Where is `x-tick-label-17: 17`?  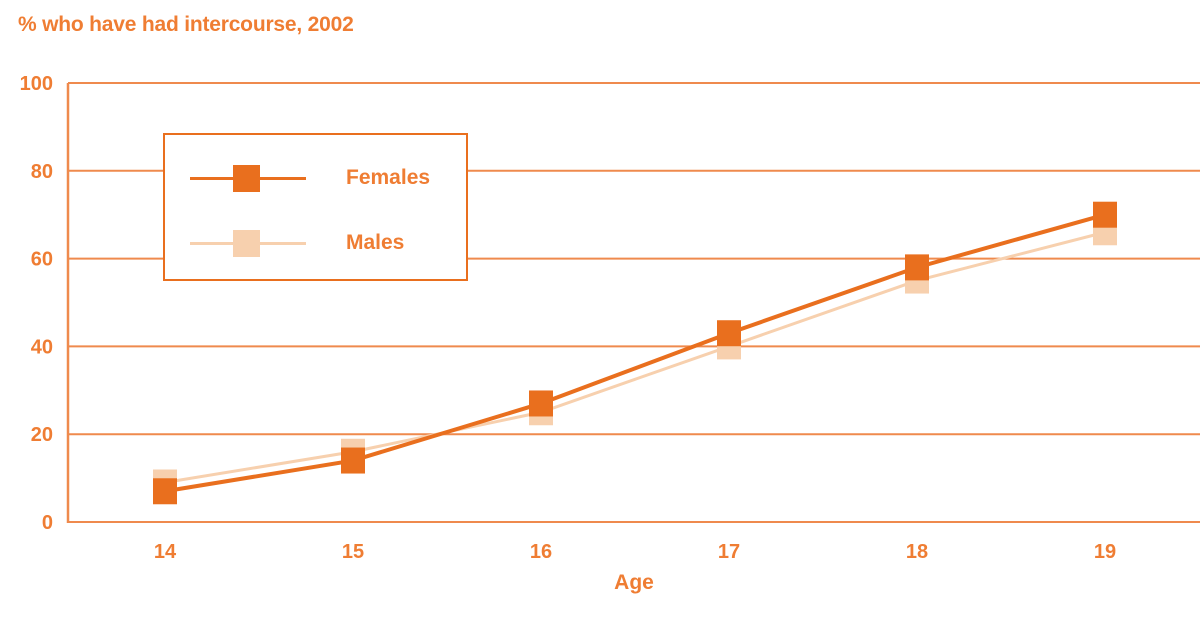
x-tick-label-17: 17 is located at coordinates (729, 552).